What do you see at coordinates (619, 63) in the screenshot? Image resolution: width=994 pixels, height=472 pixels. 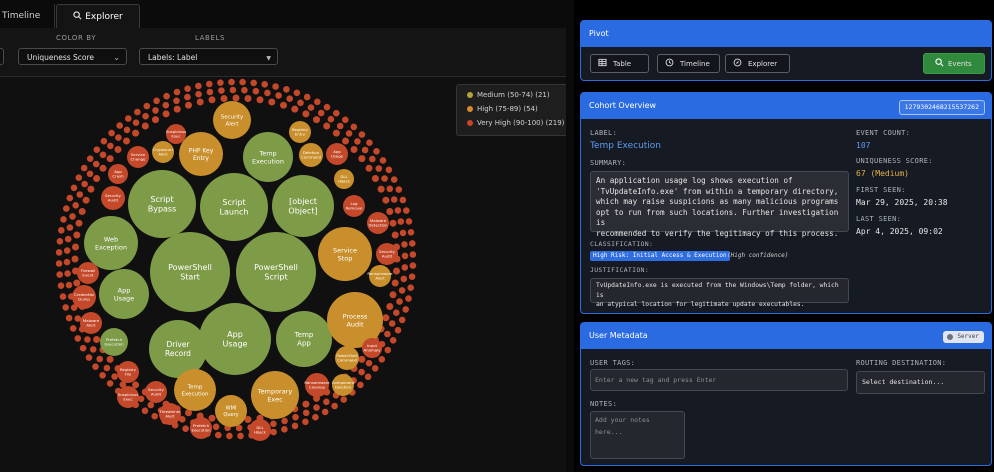 I see `table-button: Table` at bounding box center [619, 63].